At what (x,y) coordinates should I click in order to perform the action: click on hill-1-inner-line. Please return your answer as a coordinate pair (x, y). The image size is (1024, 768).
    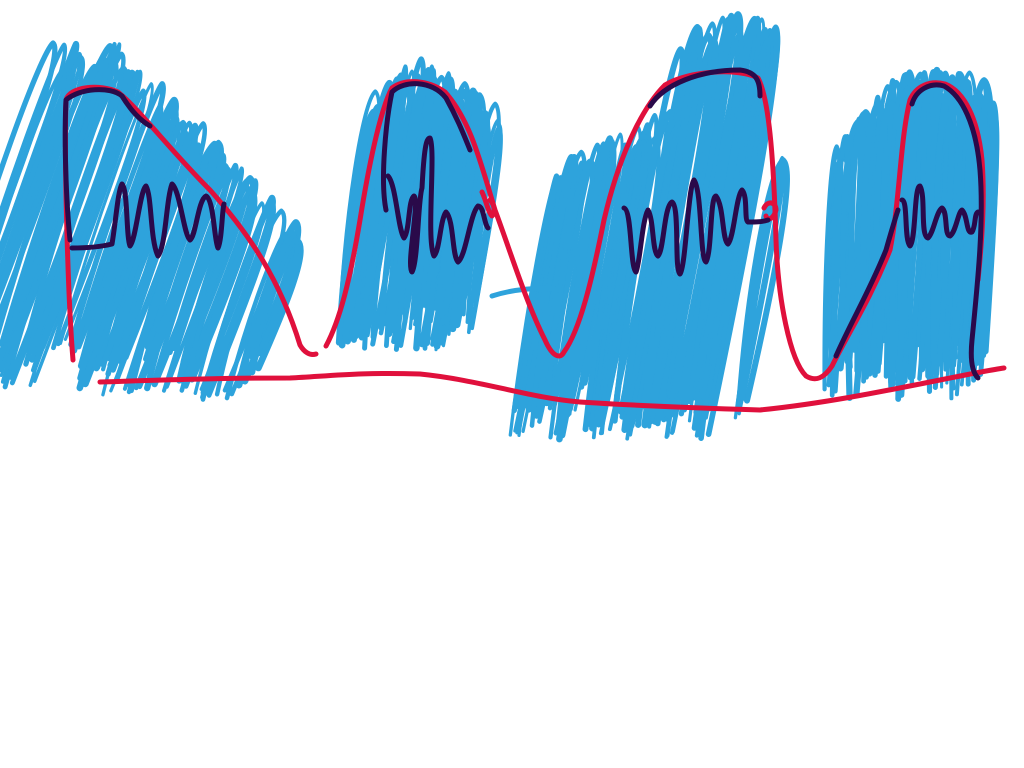
    Looking at the image, I should click on (144, 173).